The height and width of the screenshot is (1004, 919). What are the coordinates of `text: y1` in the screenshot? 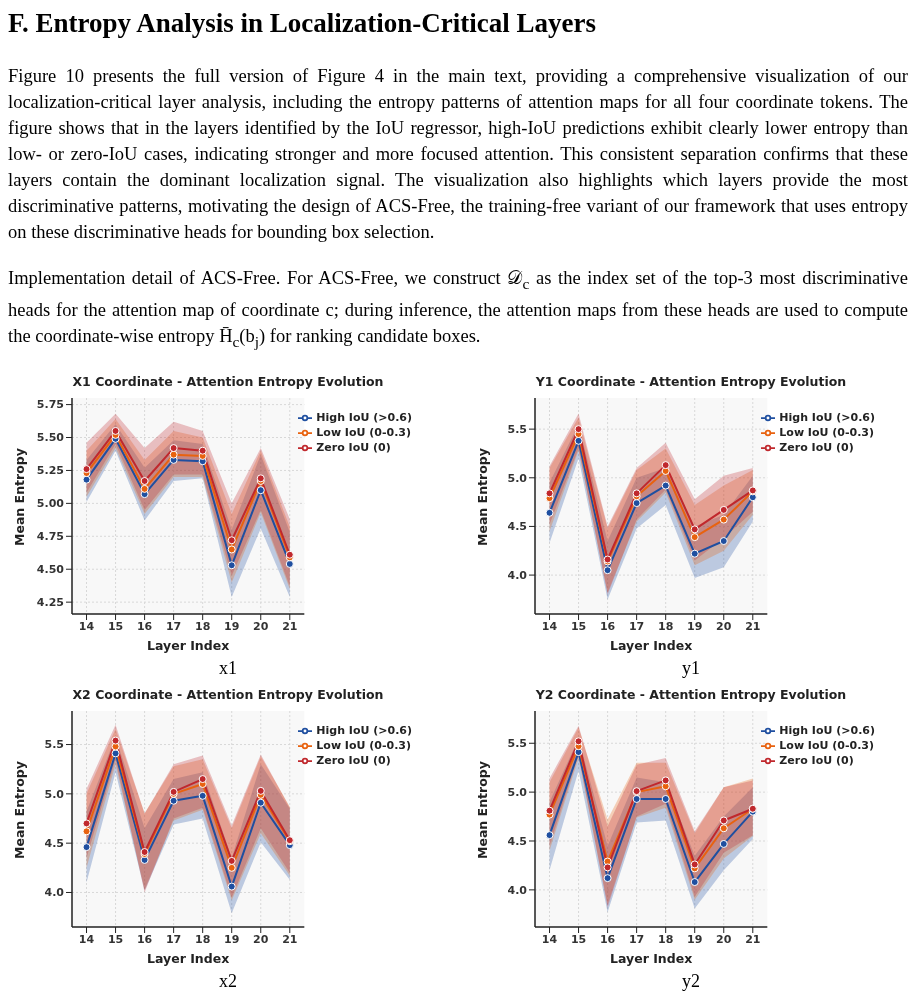 It's located at (691, 669).